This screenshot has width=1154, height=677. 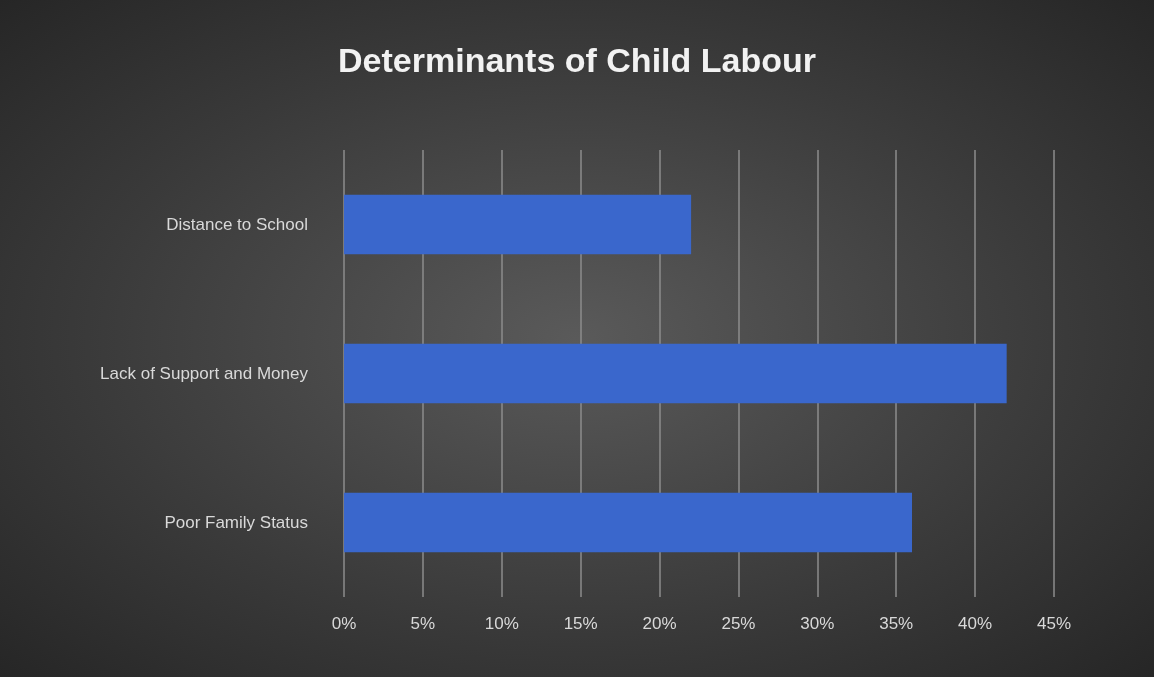 What do you see at coordinates (204, 373) in the screenshot?
I see `y-tick-label: Lack of Support and Money` at bounding box center [204, 373].